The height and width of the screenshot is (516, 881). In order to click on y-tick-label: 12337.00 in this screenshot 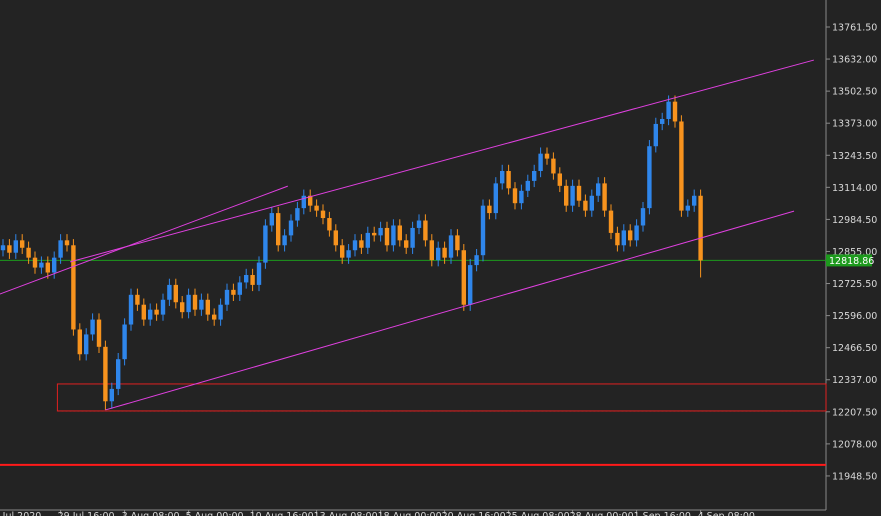, I will do `click(854, 380)`.